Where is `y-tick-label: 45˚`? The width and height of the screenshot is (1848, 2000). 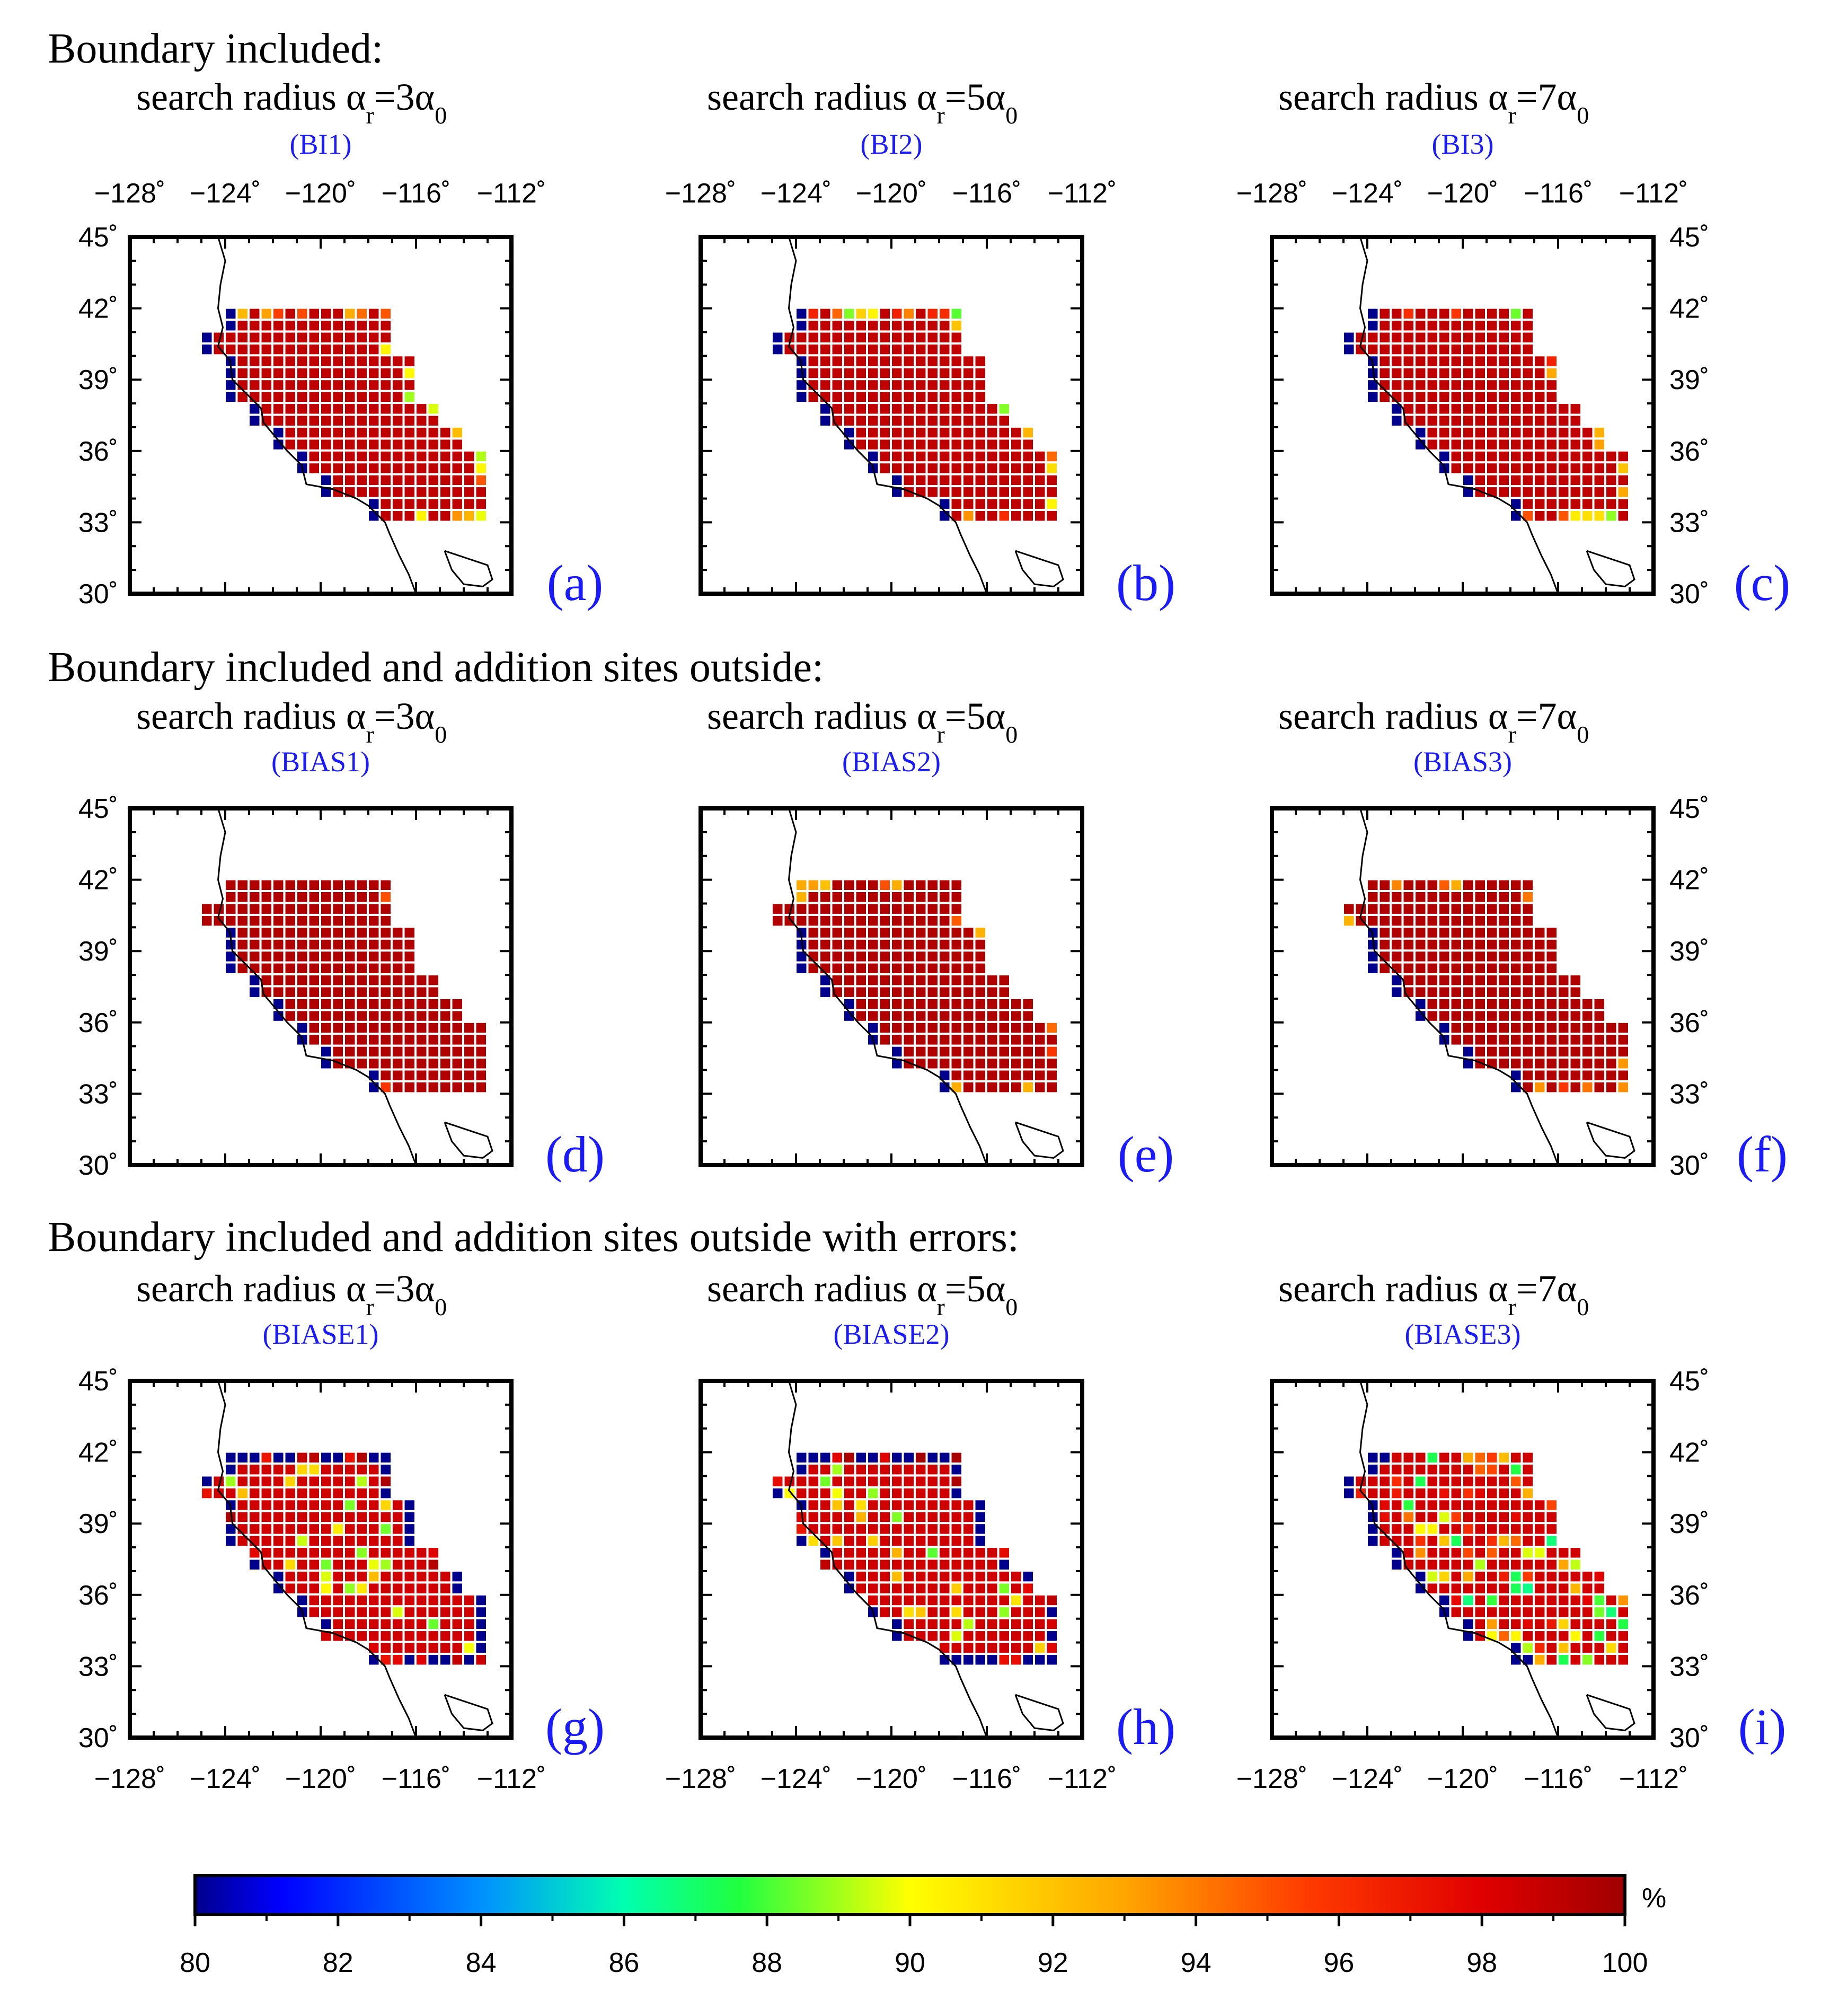 y-tick-label: 45˚ is located at coordinates (1689, 1381).